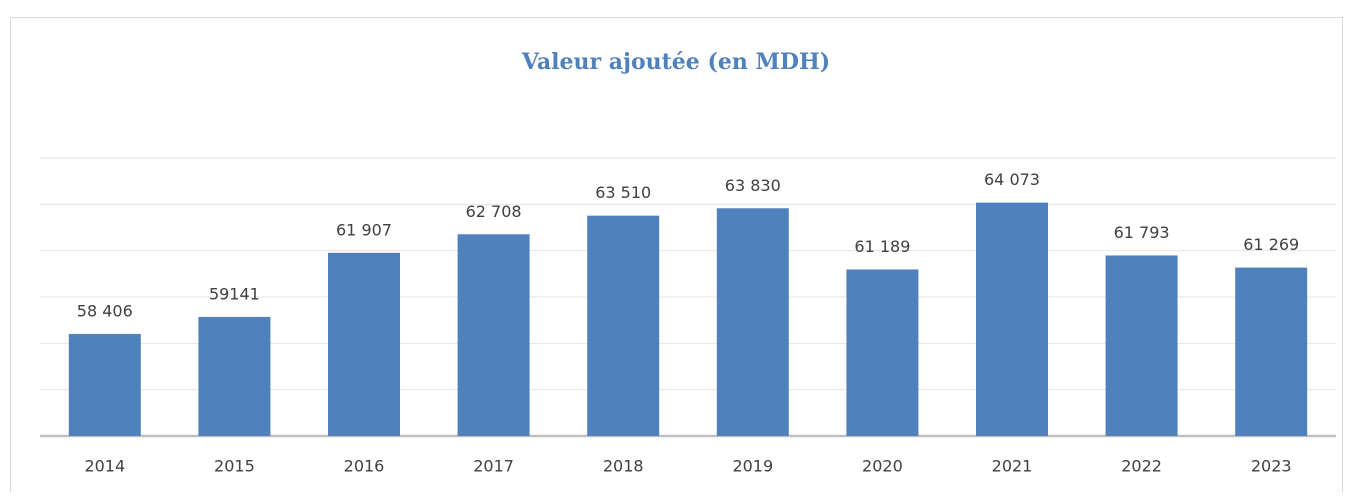 Image resolution: width=1353 pixels, height=496 pixels. What do you see at coordinates (623, 466) in the screenshot?
I see `x-tick-label: 2018` at bounding box center [623, 466].